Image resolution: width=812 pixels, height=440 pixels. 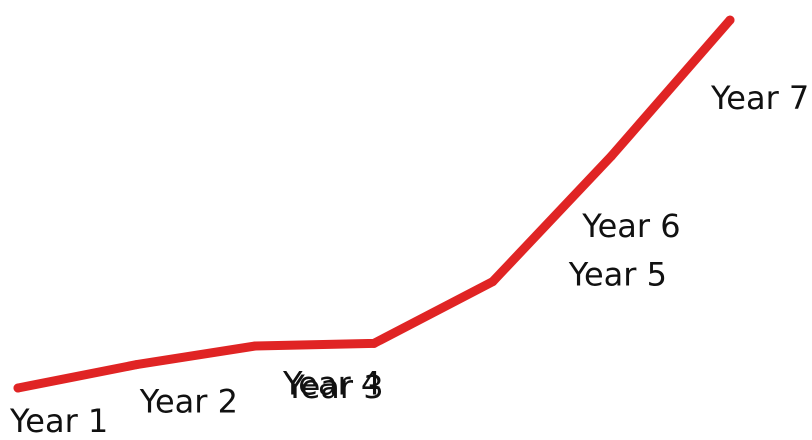 What do you see at coordinates (759, 98) in the screenshot?
I see `category-label-7: Year 7` at bounding box center [759, 98].